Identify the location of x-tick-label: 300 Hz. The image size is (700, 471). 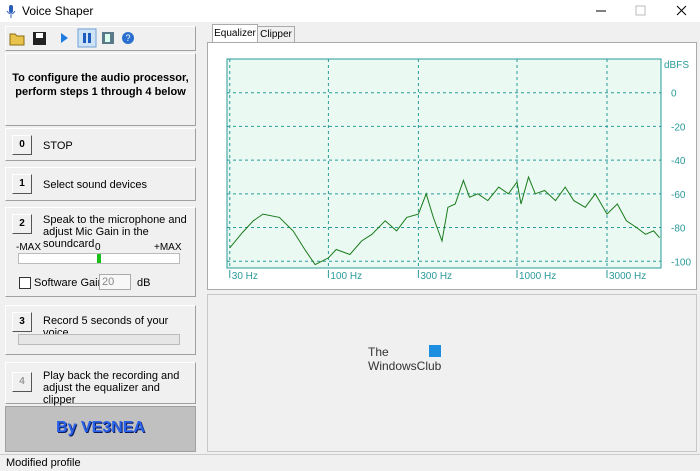
(436, 276).